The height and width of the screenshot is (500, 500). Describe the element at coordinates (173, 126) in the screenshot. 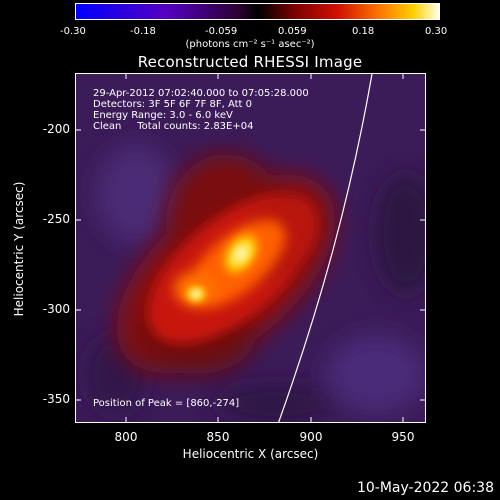

I see `info-clean-counts: Clean Total counts: 2.83E+04` at that location.